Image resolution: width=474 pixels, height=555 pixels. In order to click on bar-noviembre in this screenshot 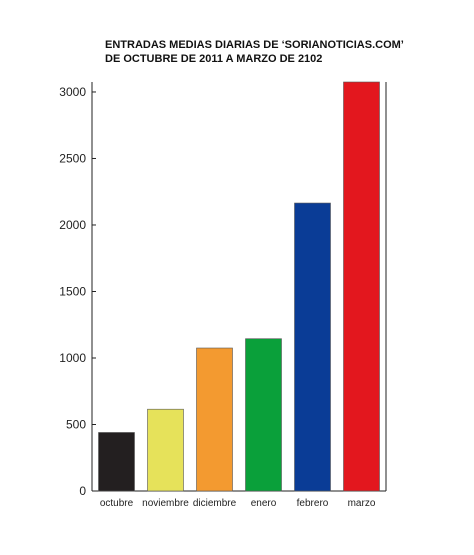, I will do `click(165, 450)`.